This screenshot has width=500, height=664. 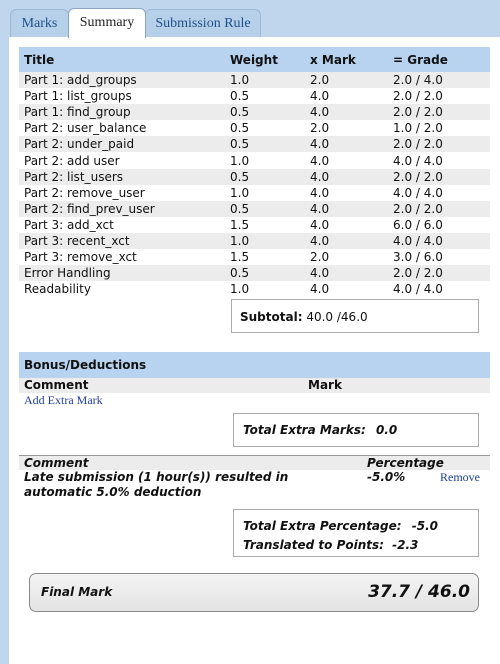 What do you see at coordinates (254, 289) in the screenshot?
I see `grade-row: Readability 1.0 4.0 4.0 / 4.0` at bounding box center [254, 289].